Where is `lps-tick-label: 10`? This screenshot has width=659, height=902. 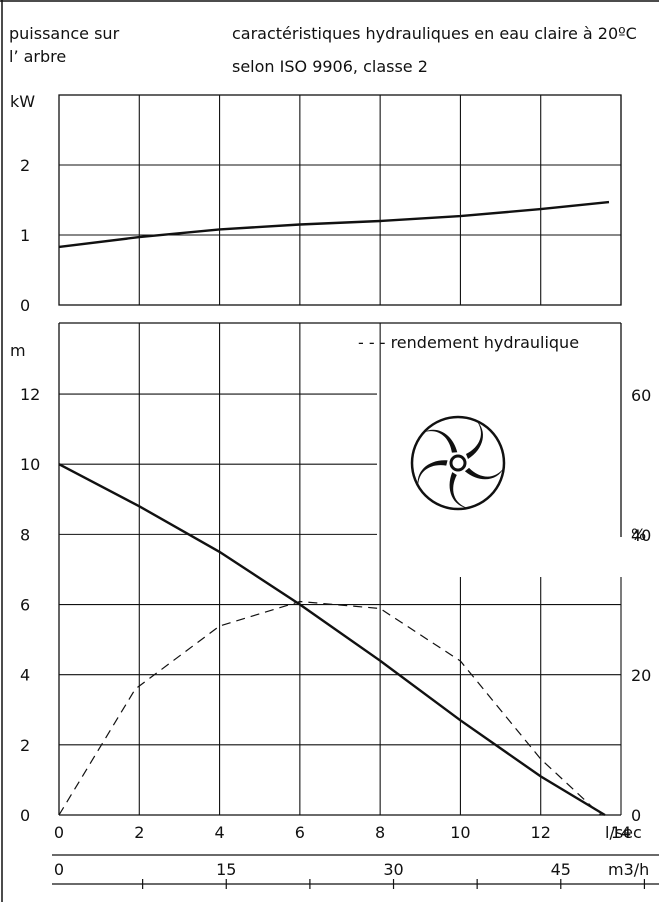
lps-tick-label: 10 is located at coordinates (460, 832).